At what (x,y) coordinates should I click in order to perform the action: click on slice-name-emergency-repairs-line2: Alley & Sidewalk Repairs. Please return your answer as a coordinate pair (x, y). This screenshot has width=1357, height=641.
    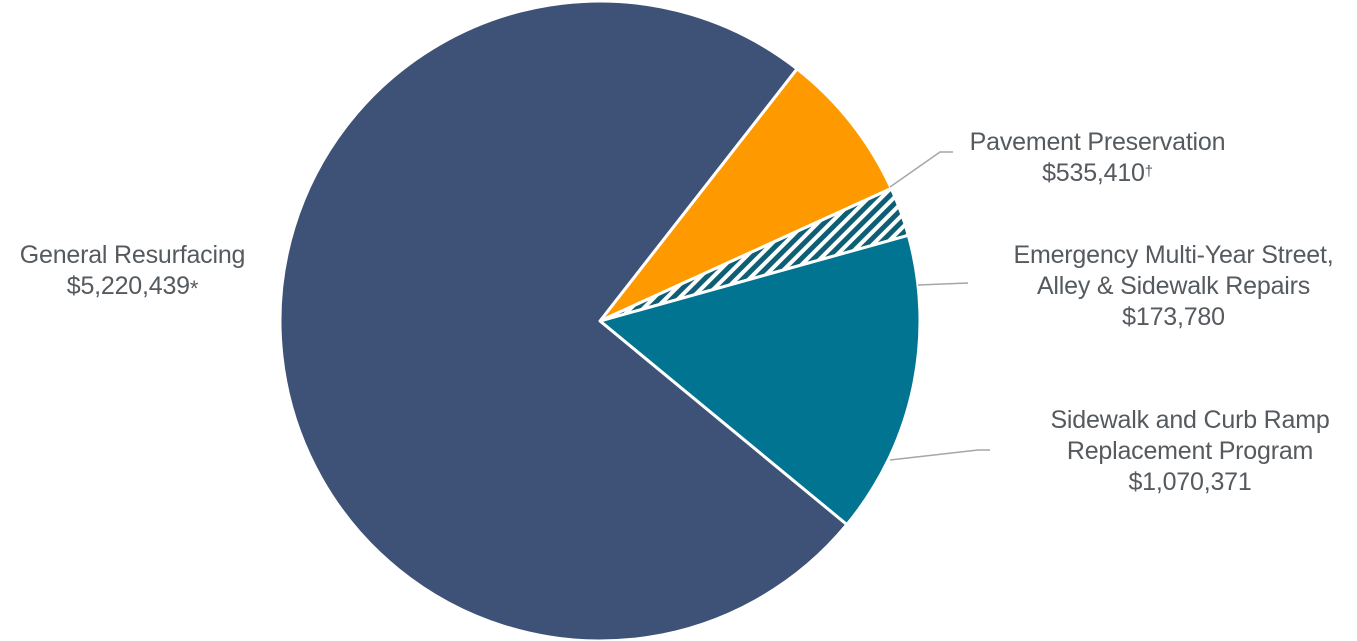
    Looking at the image, I should click on (1173, 286).